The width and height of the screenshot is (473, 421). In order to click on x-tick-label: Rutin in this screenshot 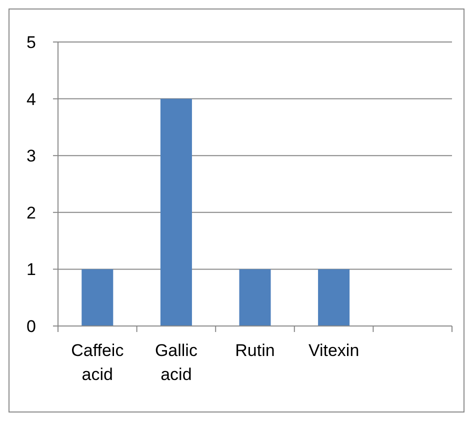, I will do `click(255, 350)`.